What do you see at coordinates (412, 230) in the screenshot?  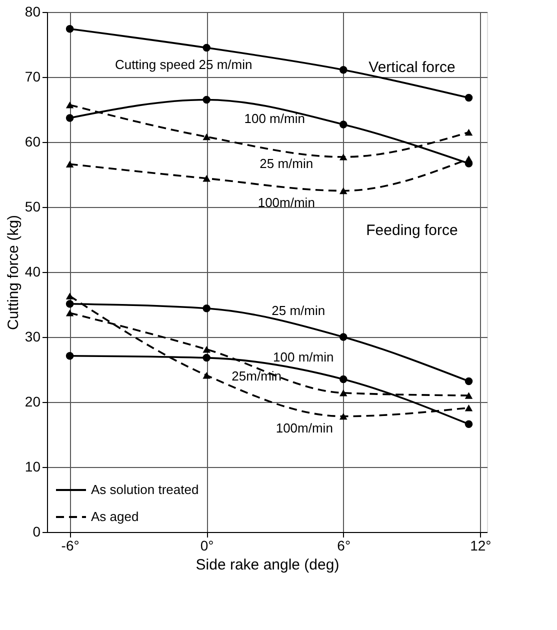 I see `annotation: Feeding force` at bounding box center [412, 230].